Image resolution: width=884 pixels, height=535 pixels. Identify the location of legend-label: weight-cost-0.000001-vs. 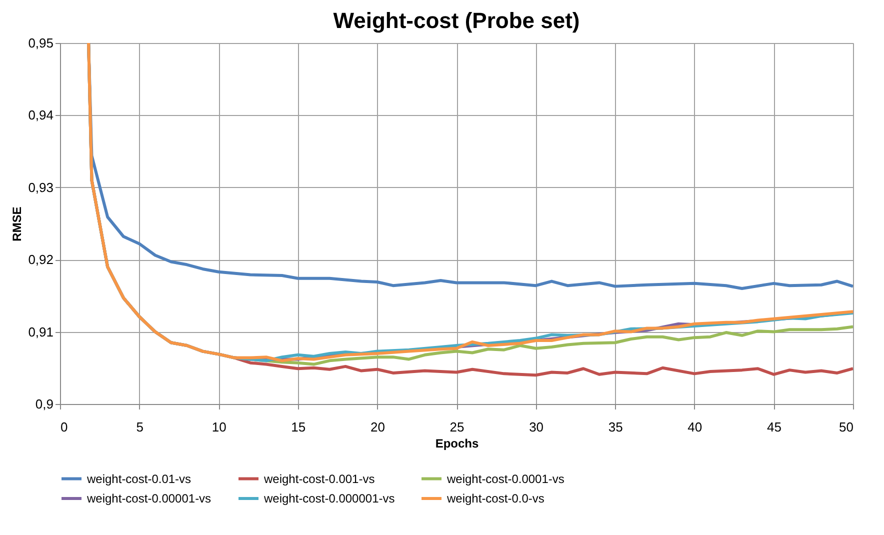
(329, 499).